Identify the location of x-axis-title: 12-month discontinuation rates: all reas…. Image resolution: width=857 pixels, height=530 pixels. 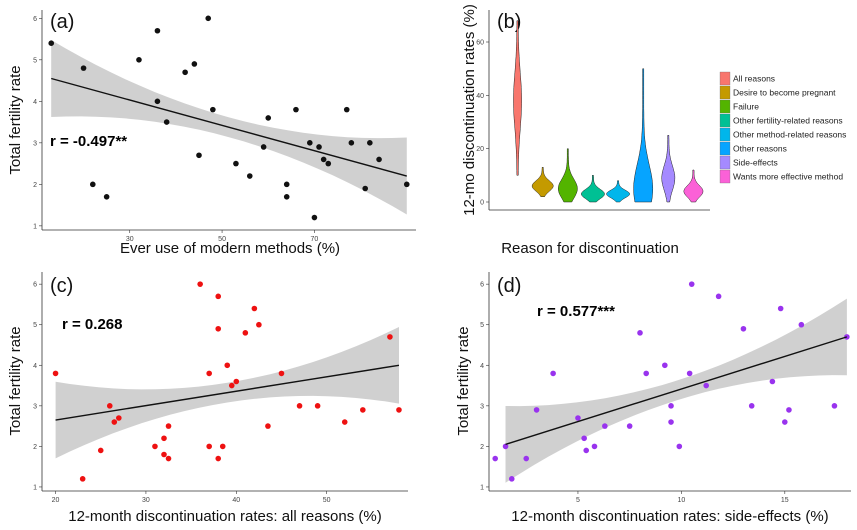
(225, 516).